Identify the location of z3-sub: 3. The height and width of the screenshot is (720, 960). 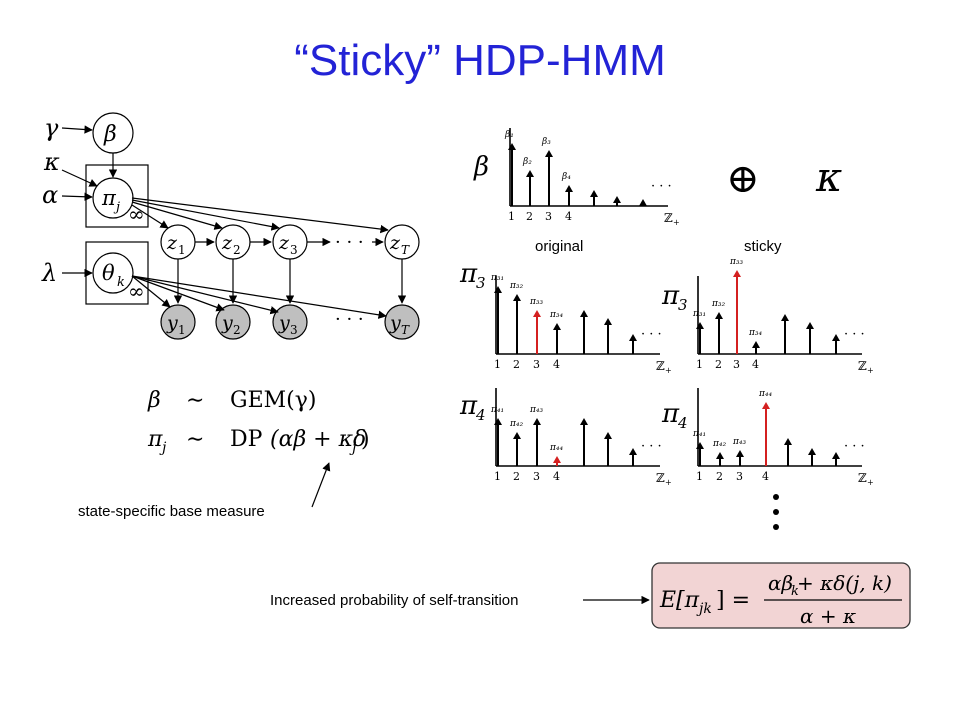
(294, 250).